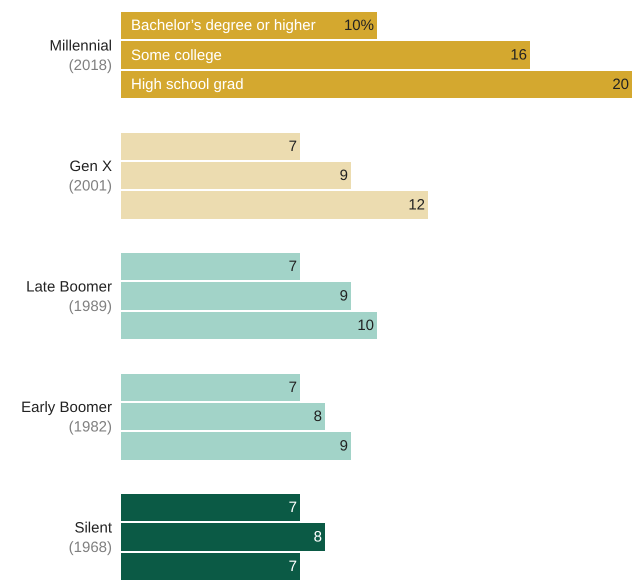 This screenshot has width=632, height=587. What do you see at coordinates (518, 55) in the screenshot?
I see `data-label: 16` at bounding box center [518, 55].